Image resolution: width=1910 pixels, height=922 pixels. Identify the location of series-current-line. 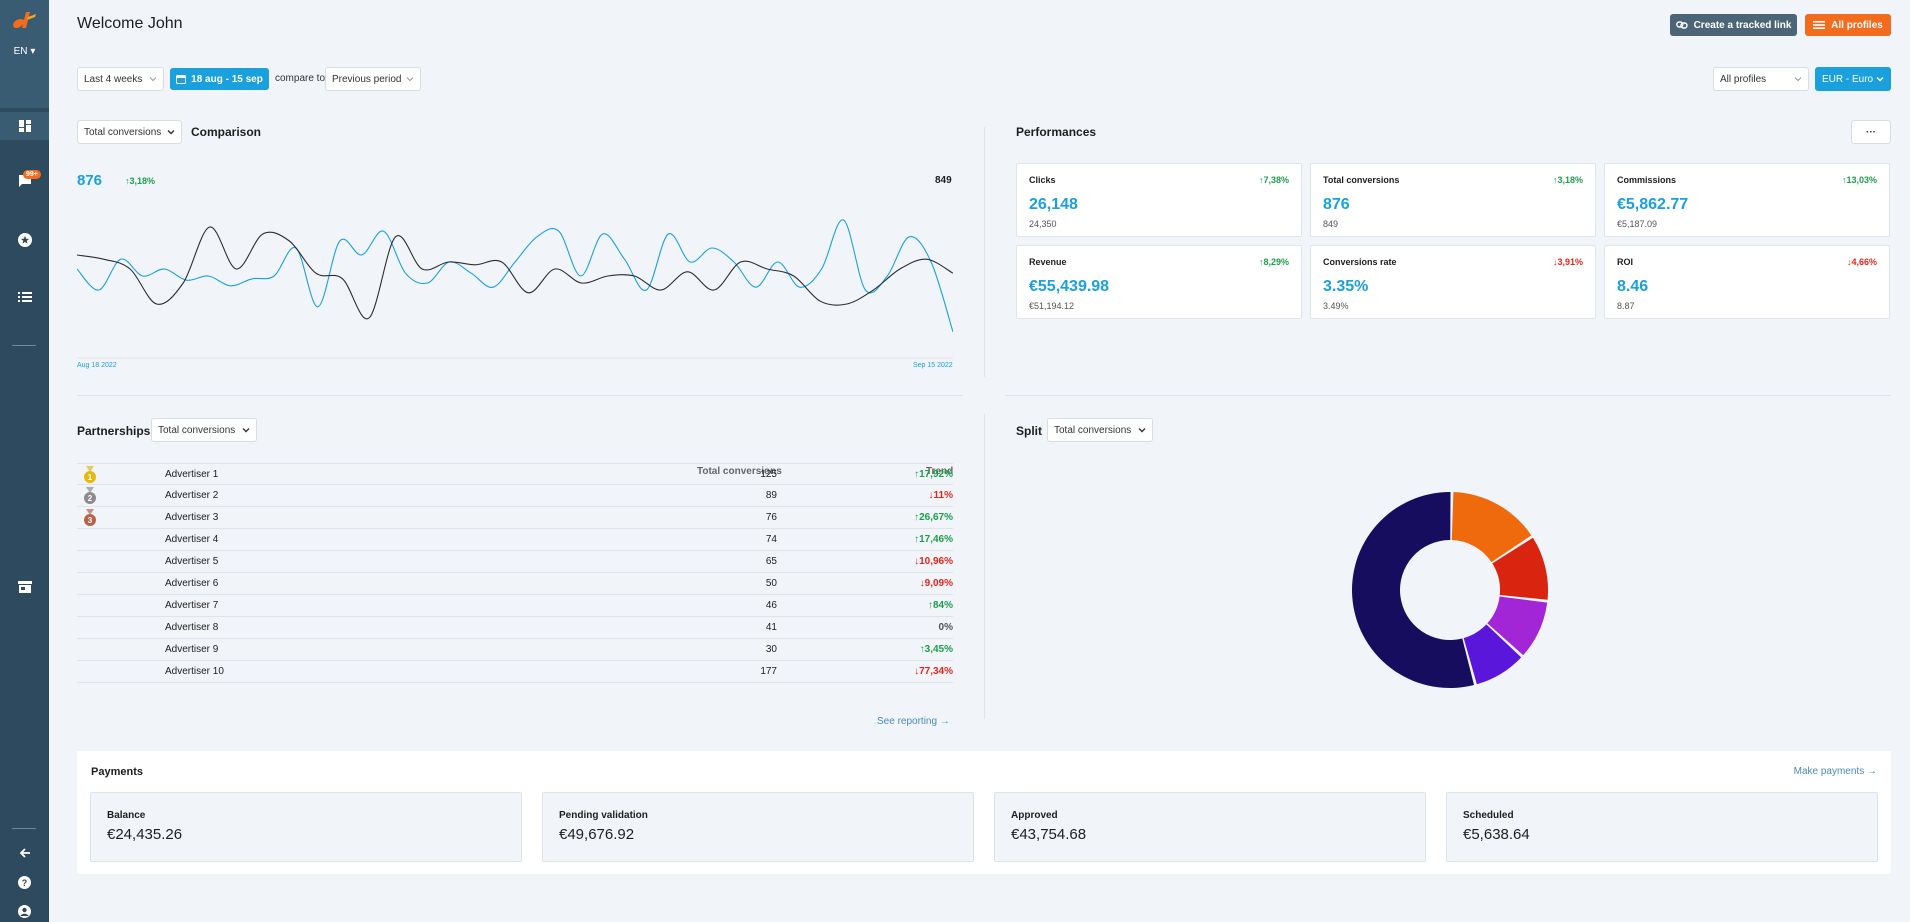
(515, 276).